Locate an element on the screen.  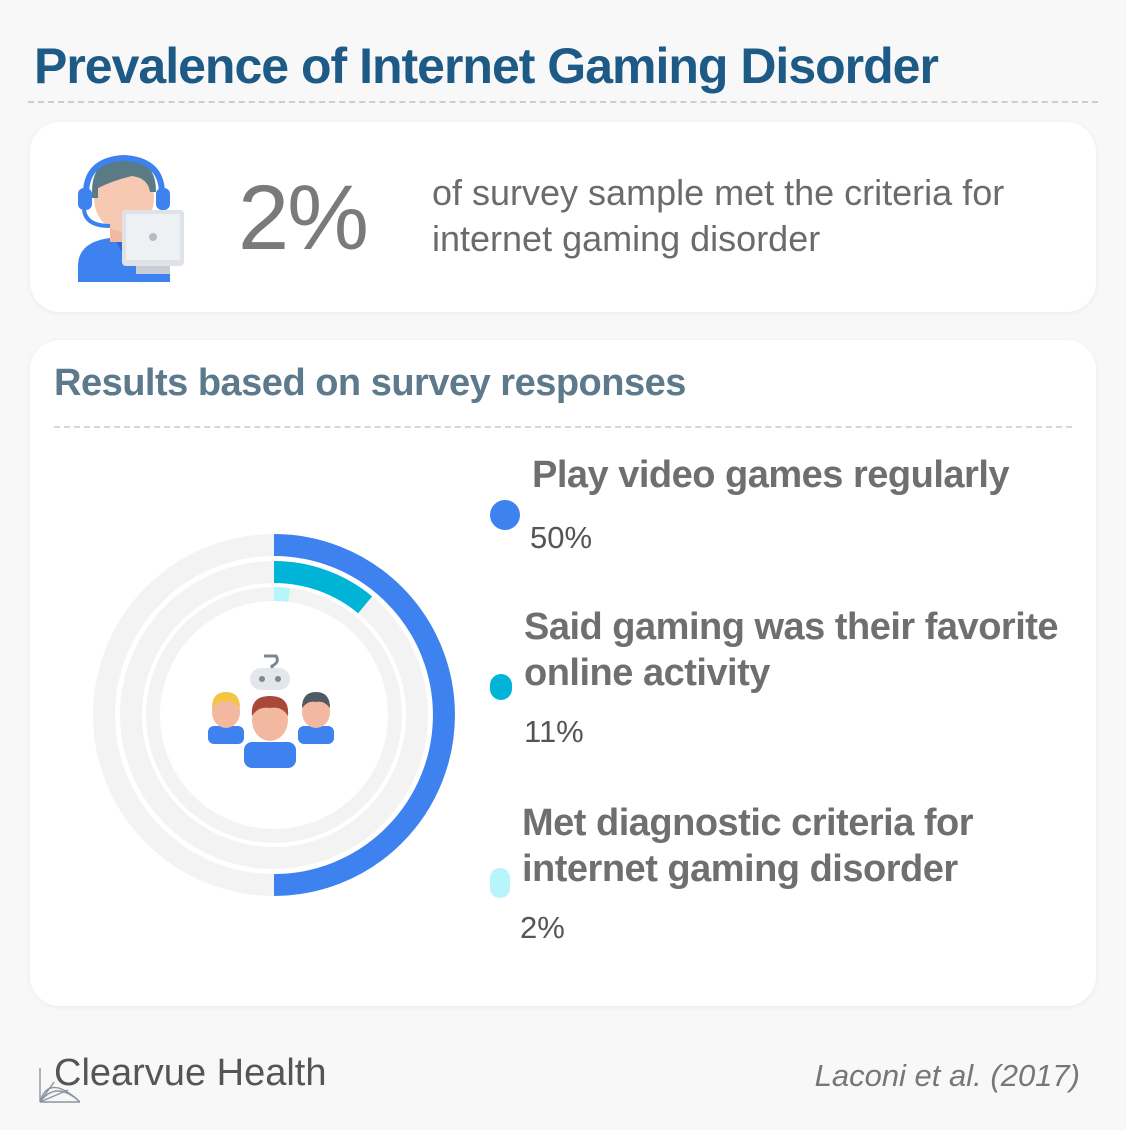
section-title: Results based on survey responses is located at coordinates (370, 383).